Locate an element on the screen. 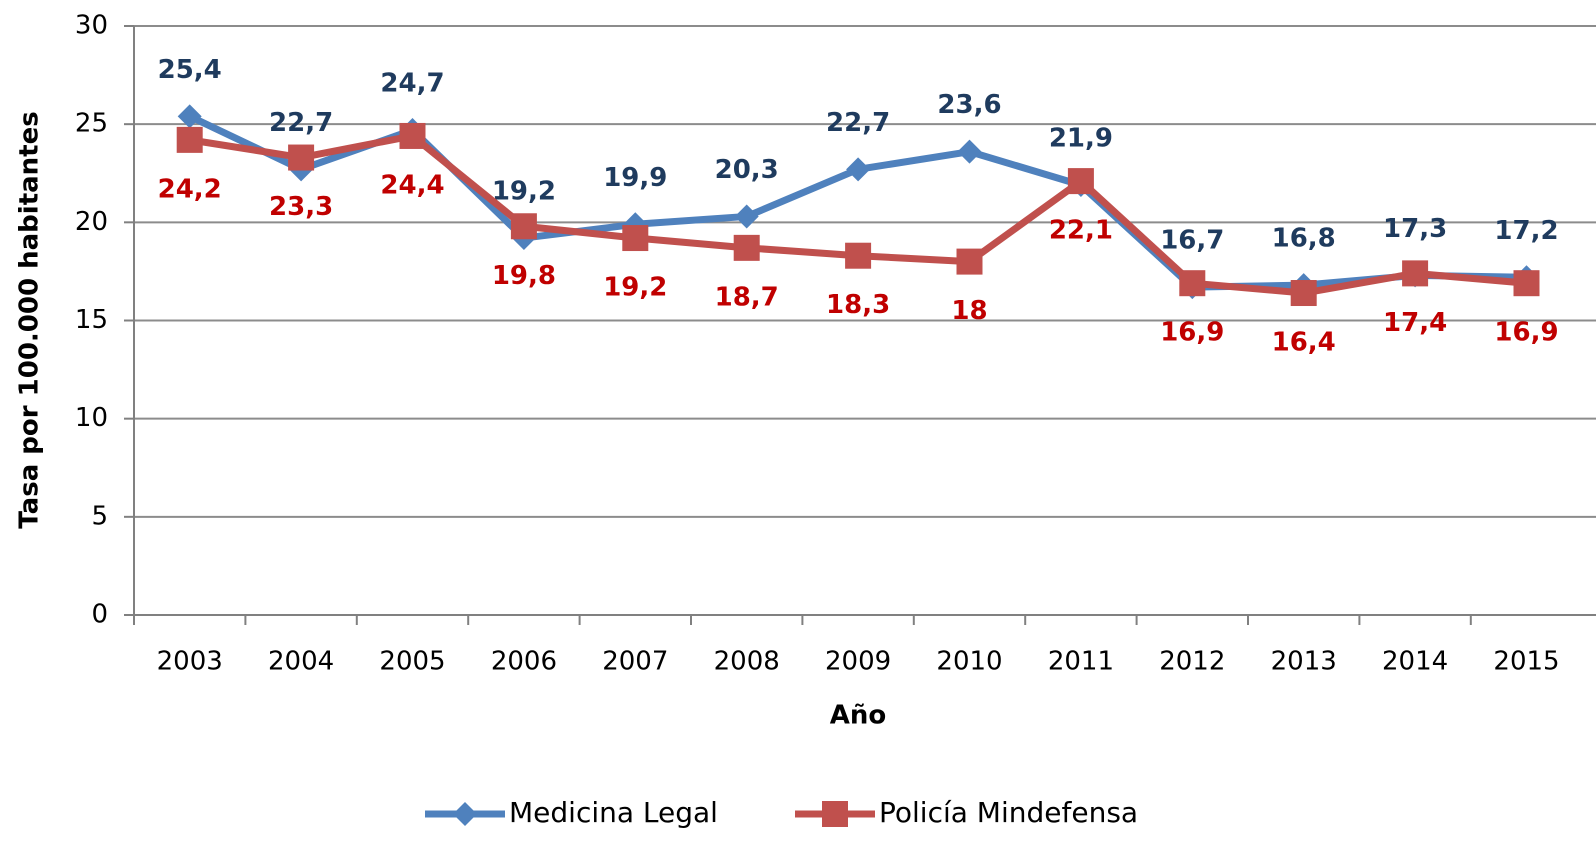 This screenshot has height=846, width=1596. data-label: 16,7 is located at coordinates (1192, 241).